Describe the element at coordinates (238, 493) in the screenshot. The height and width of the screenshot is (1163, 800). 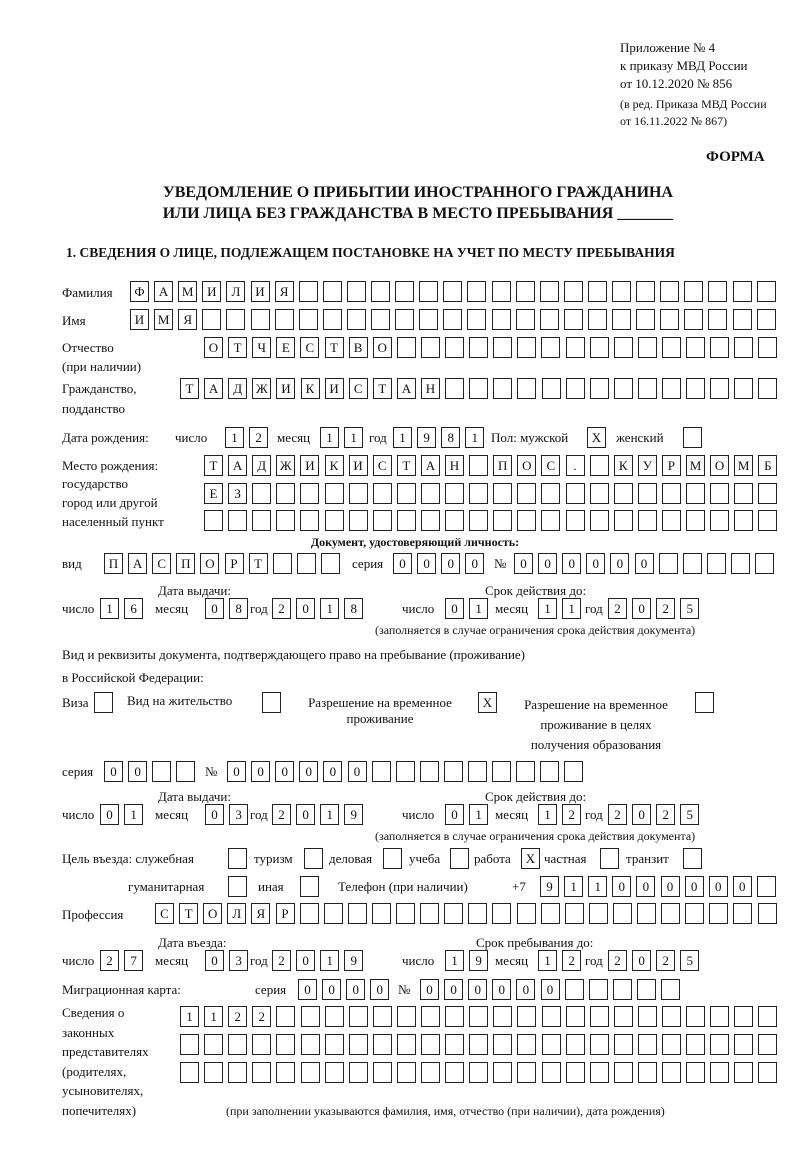
I see `char-cell: З` at that location.